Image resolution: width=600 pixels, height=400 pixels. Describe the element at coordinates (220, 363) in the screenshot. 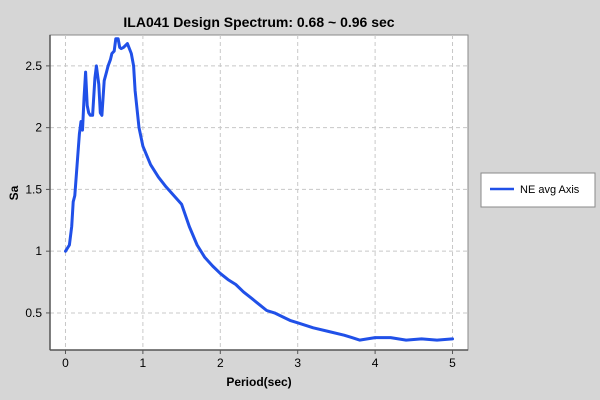

I see `x-tick-label: 2` at that location.